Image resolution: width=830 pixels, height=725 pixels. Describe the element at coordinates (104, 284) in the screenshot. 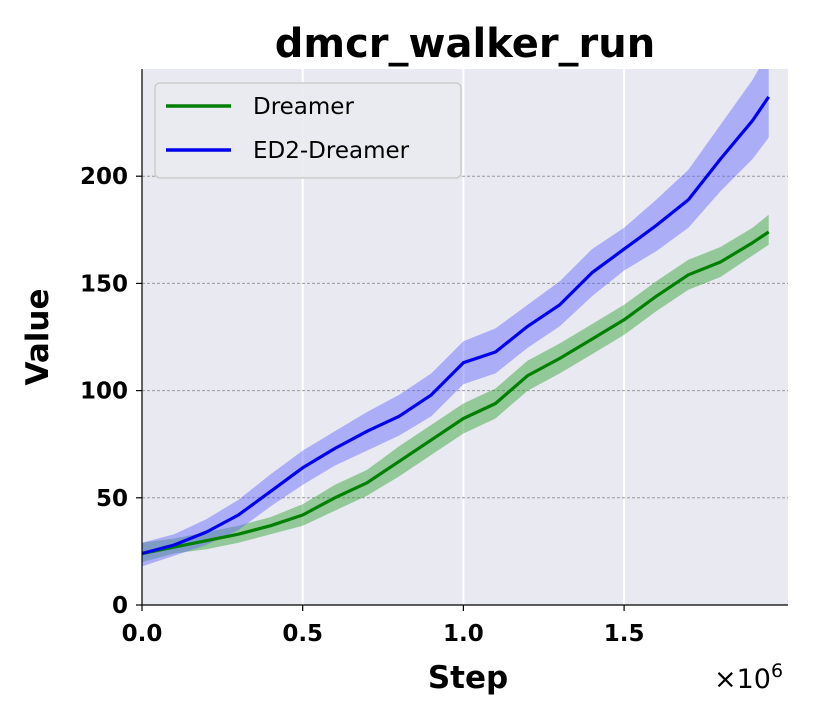

I see `y-tick-label: 150` at that location.